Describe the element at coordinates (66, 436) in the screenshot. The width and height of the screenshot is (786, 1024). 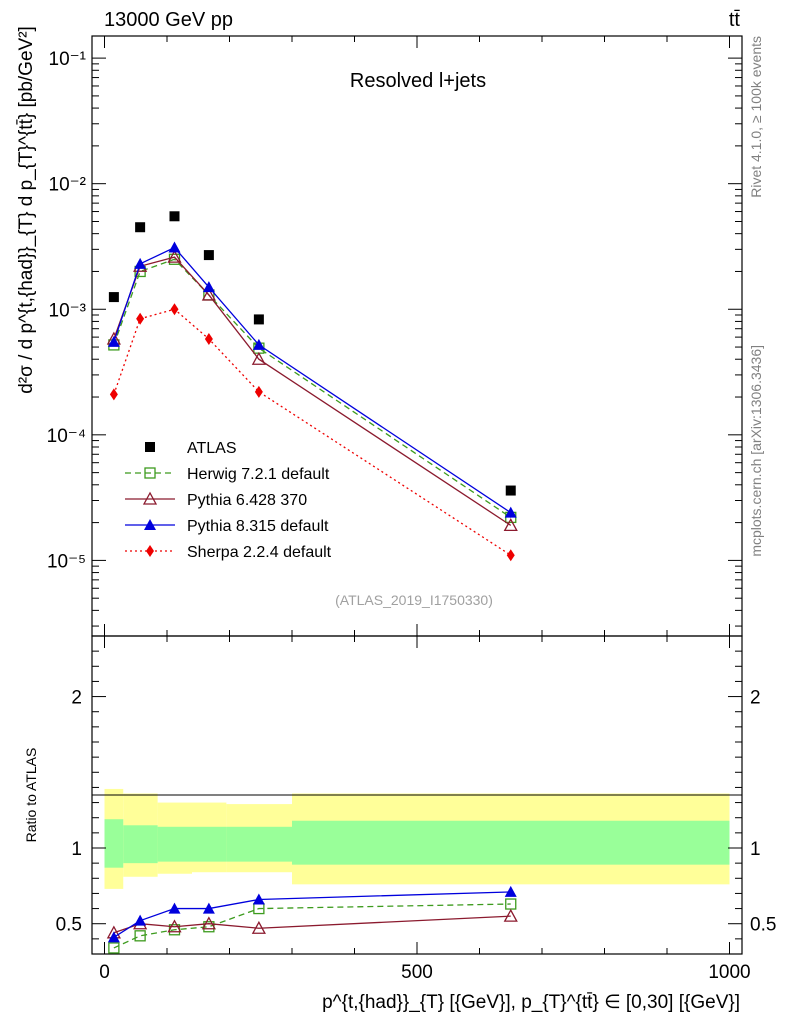
I see `y-tick-label: 10⁻⁴` at that location.